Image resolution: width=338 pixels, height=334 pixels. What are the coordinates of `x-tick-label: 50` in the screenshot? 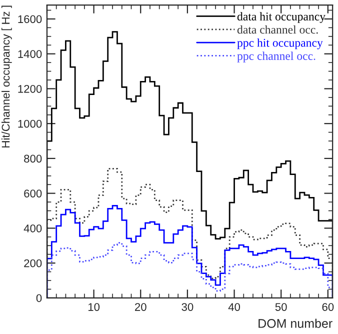 It's located at (281, 307).